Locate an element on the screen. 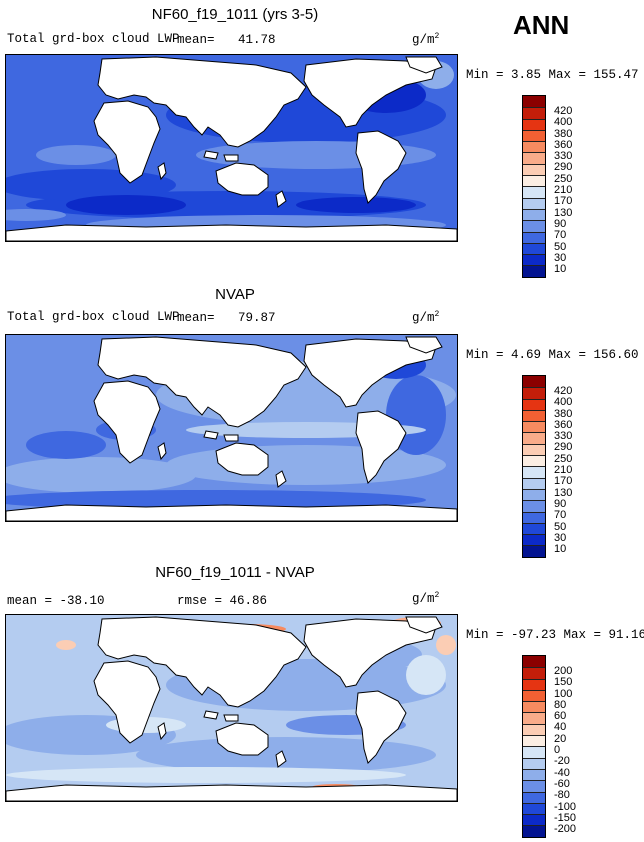 The height and width of the screenshot is (842, 644). panel-1-units: g/m2 is located at coordinates (426, 40).